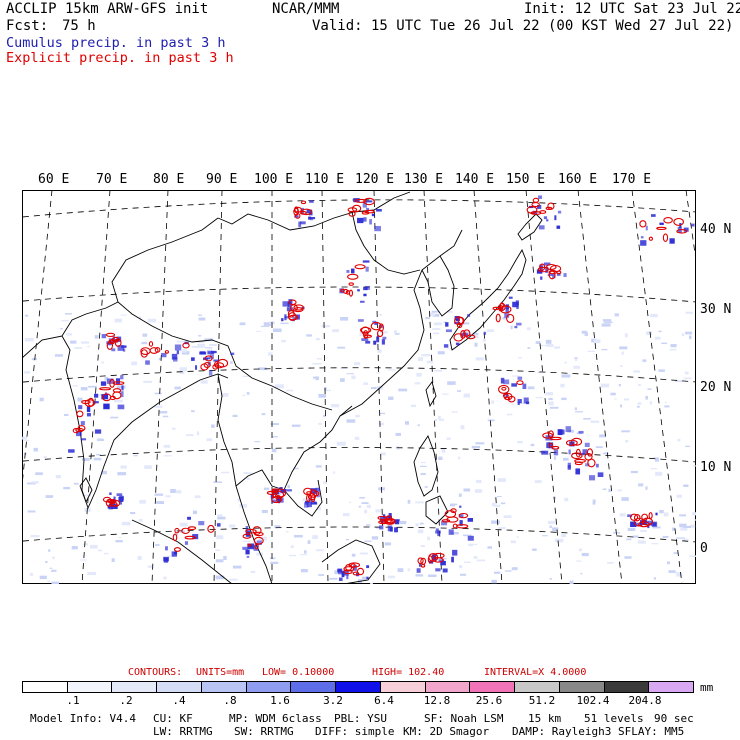 The width and height of the screenshot is (740, 740). I want to click on colorbar-label: 102.4, so click(593, 700).